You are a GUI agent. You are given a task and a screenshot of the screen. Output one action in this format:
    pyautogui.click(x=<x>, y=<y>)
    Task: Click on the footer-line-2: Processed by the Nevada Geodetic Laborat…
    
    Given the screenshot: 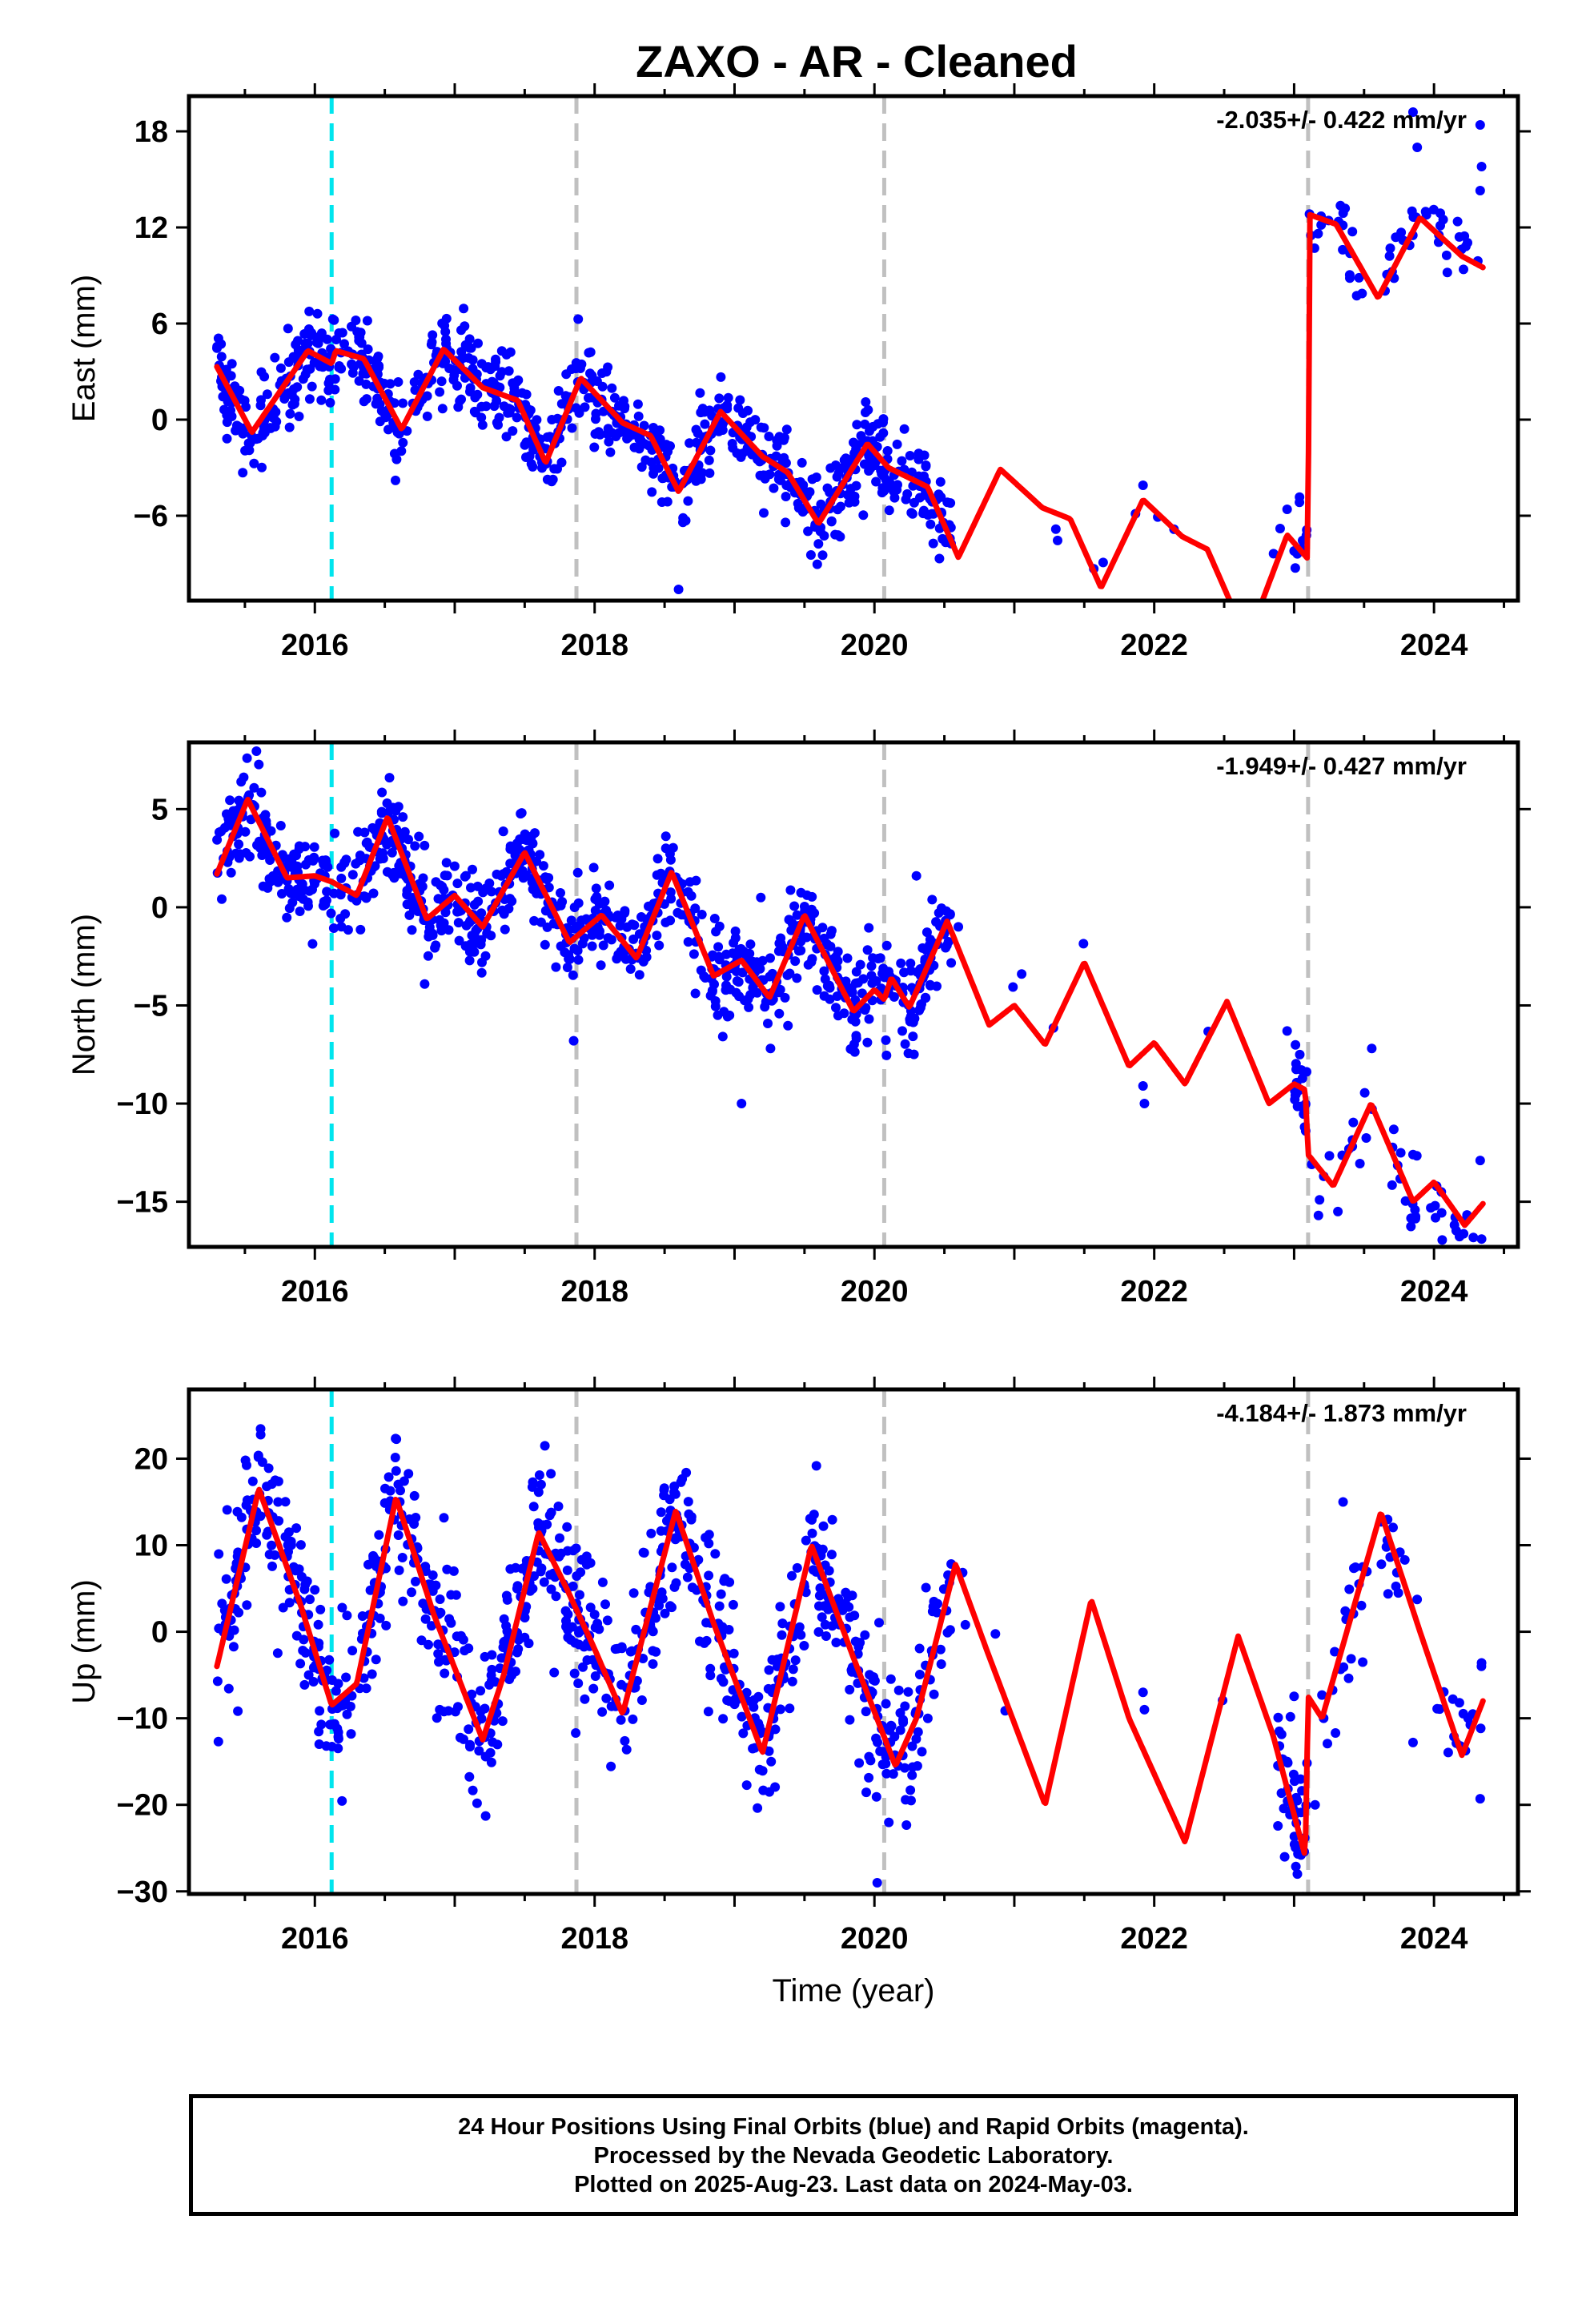 What is the action you would take?
    pyautogui.click(x=853, y=2156)
    